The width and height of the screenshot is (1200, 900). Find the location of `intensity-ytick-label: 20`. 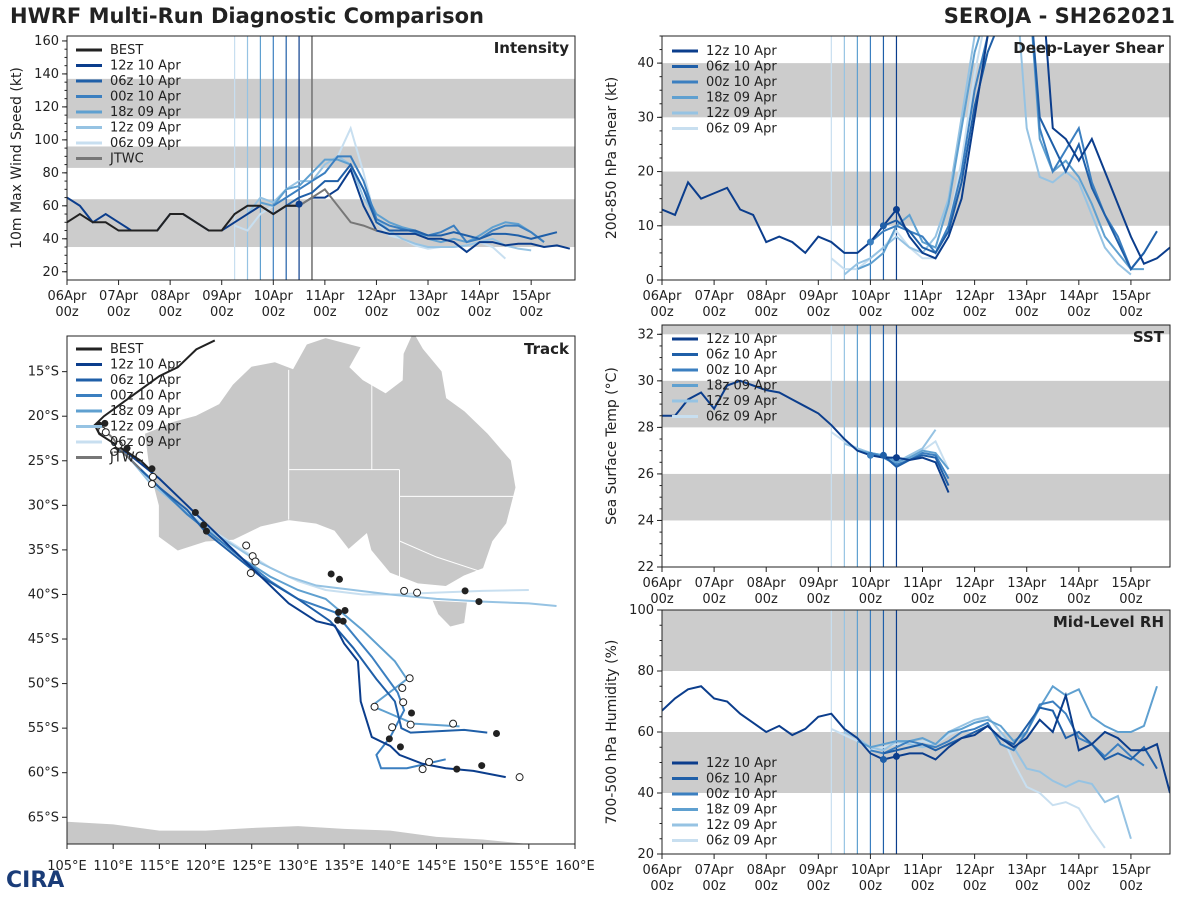

intensity-ytick-label: 20 is located at coordinates (50, 272).